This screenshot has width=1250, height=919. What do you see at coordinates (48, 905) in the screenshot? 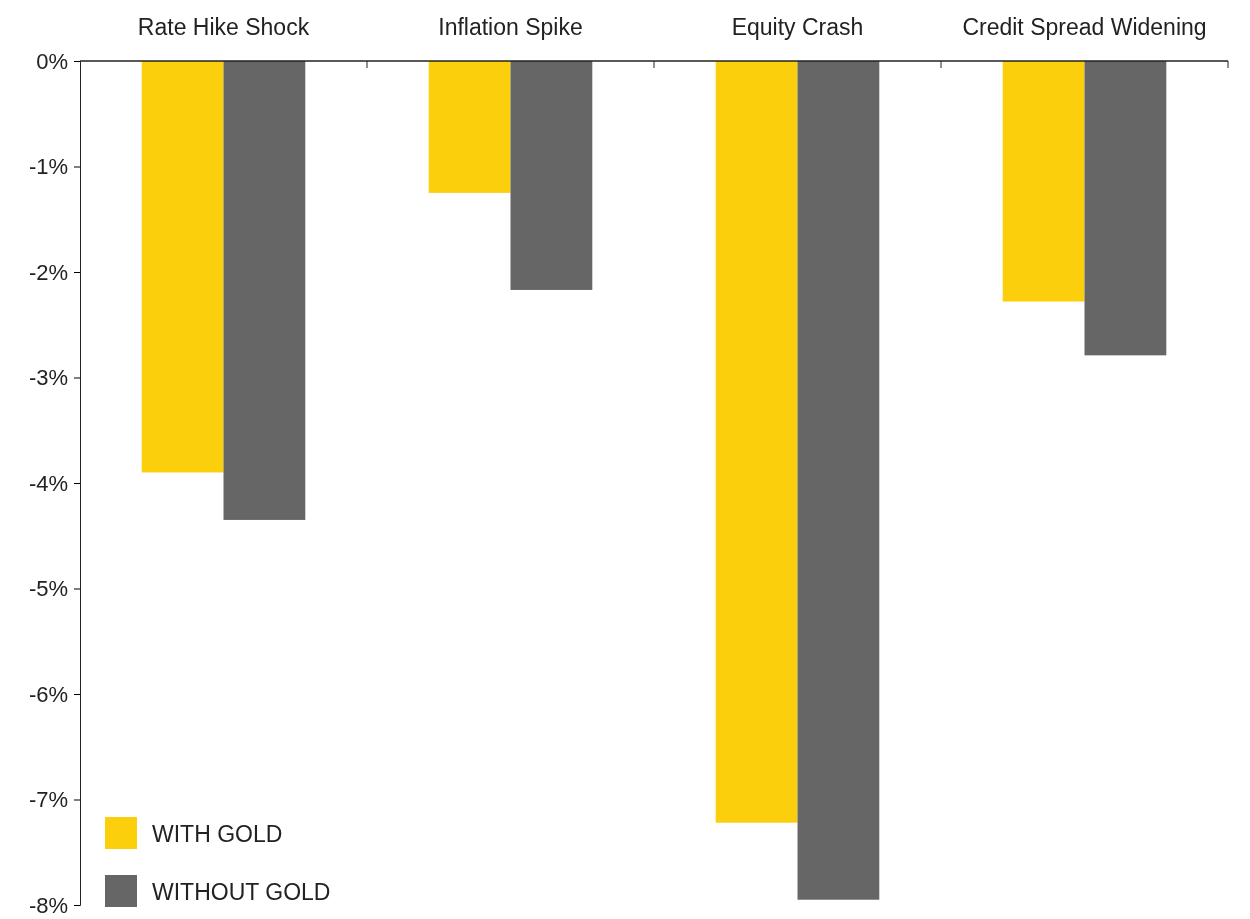
I see `y-tick-label: -8%` at bounding box center [48, 905].